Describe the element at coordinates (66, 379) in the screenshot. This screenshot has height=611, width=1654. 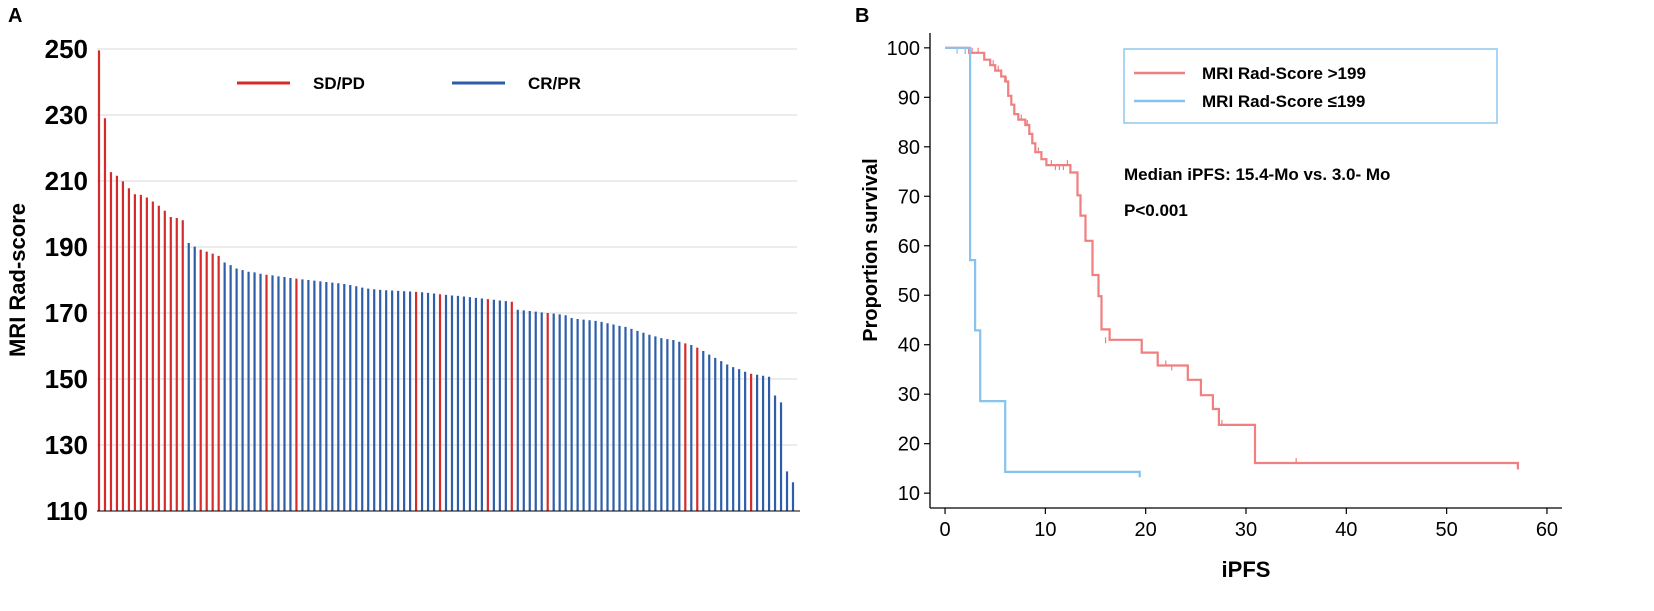
I see `y-tick-label: 150` at that location.